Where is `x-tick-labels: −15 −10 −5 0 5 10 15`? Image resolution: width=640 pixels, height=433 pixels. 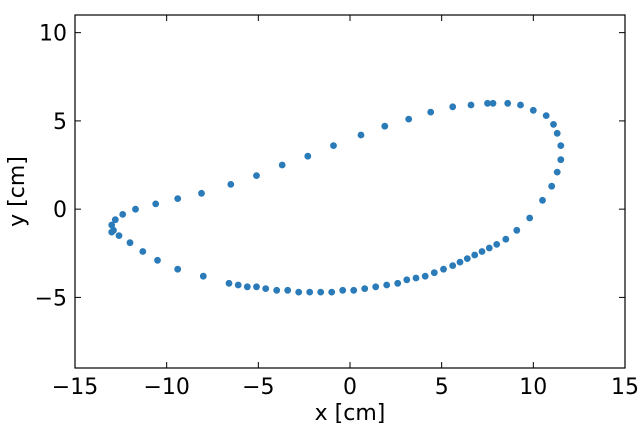
x-tick-labels: −15 −10 −5 0 5 10 15 is located at coordinates (345, 387).